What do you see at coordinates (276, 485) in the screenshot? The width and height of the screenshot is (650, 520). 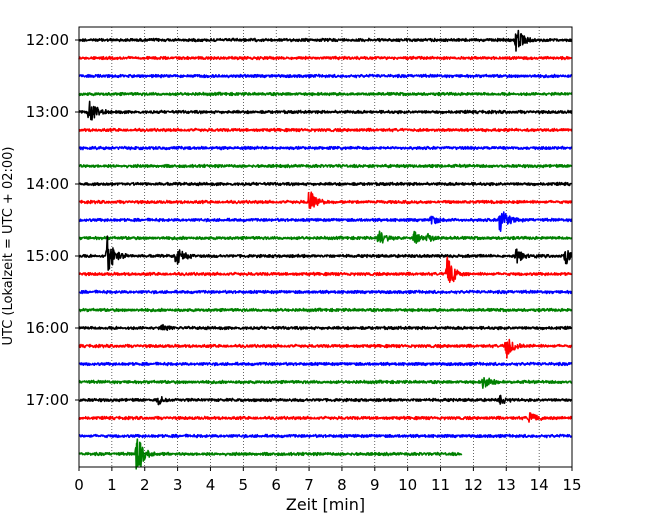 I see `x-tick-label: 6` at bounding box center [276, 485].